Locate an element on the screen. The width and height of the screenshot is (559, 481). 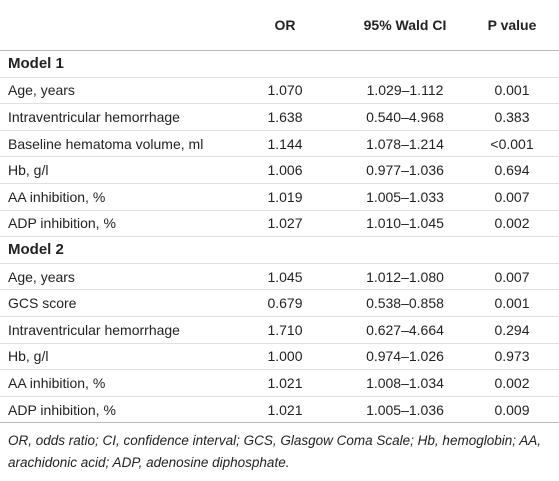
cell: 1.006 is located at coordinates (285, 170).